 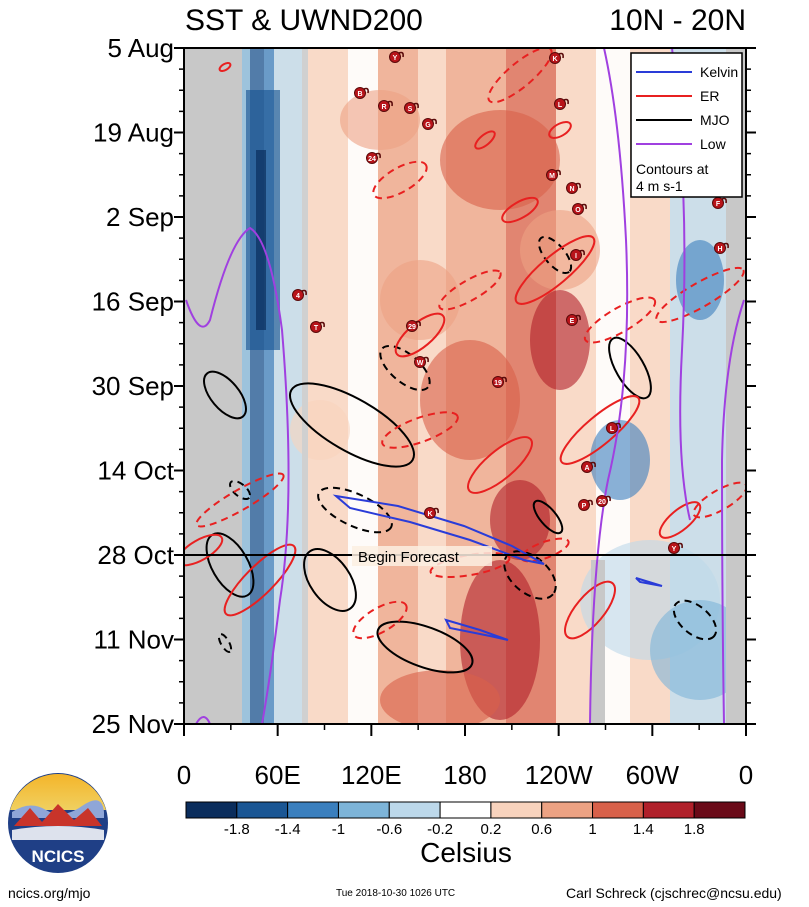 I want to click on x-tick-label: 120E, so click(x=371, y=775).